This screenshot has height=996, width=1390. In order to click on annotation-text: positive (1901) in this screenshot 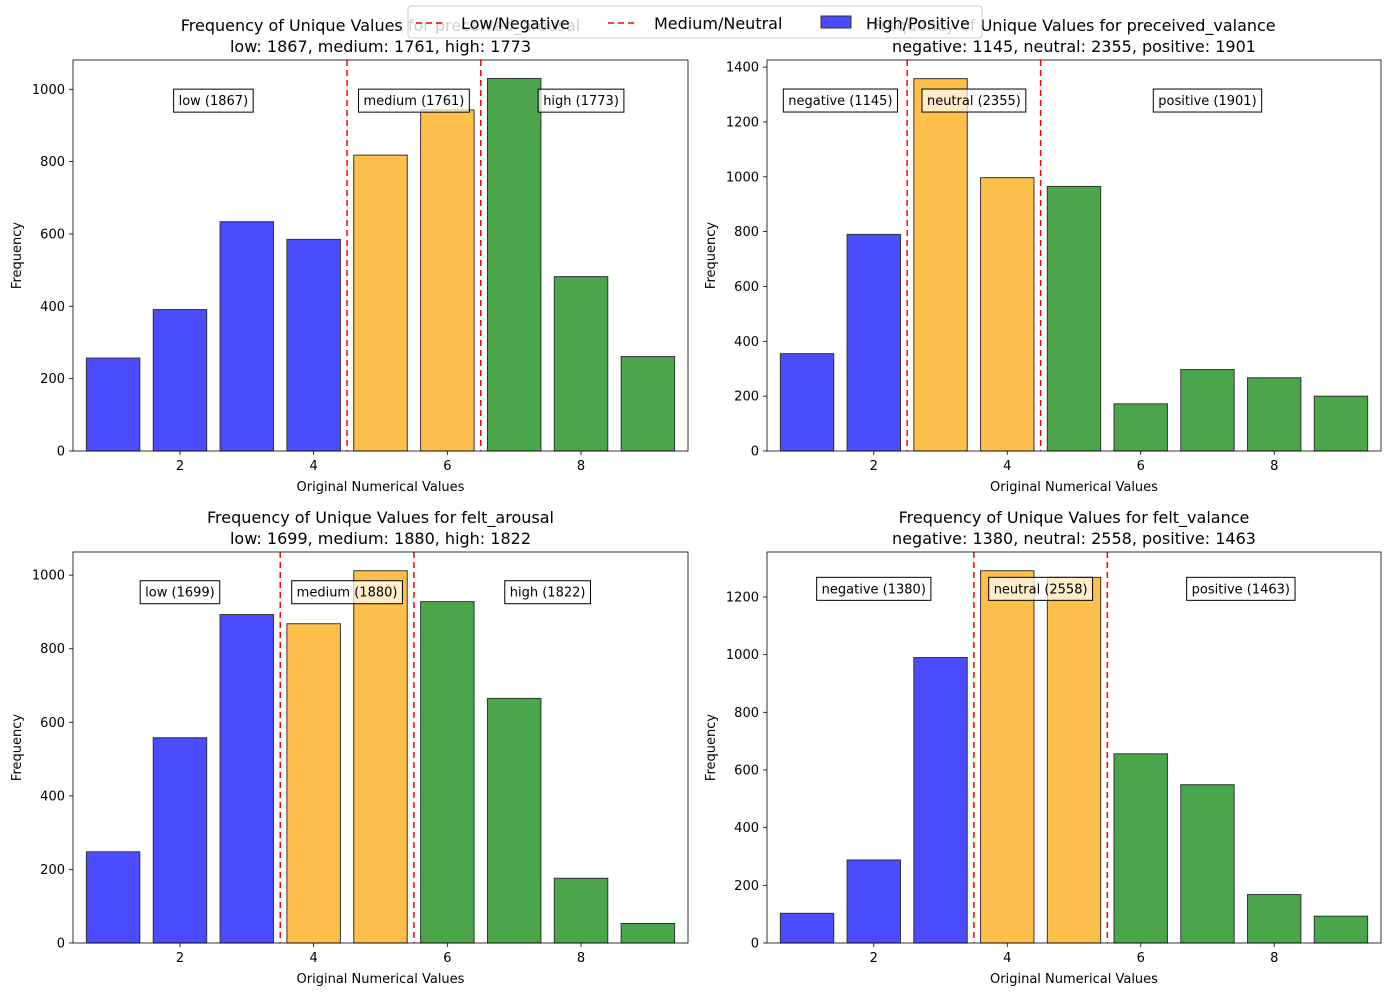, I will do `click(1207, 101)`.